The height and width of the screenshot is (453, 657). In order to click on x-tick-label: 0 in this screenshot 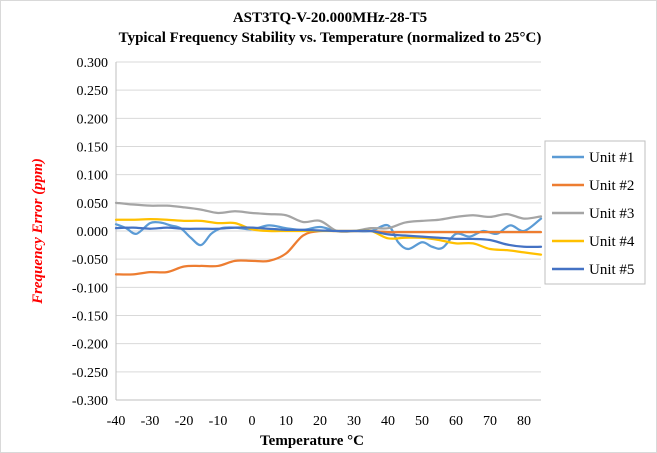, I will do `click(252, 421)`.